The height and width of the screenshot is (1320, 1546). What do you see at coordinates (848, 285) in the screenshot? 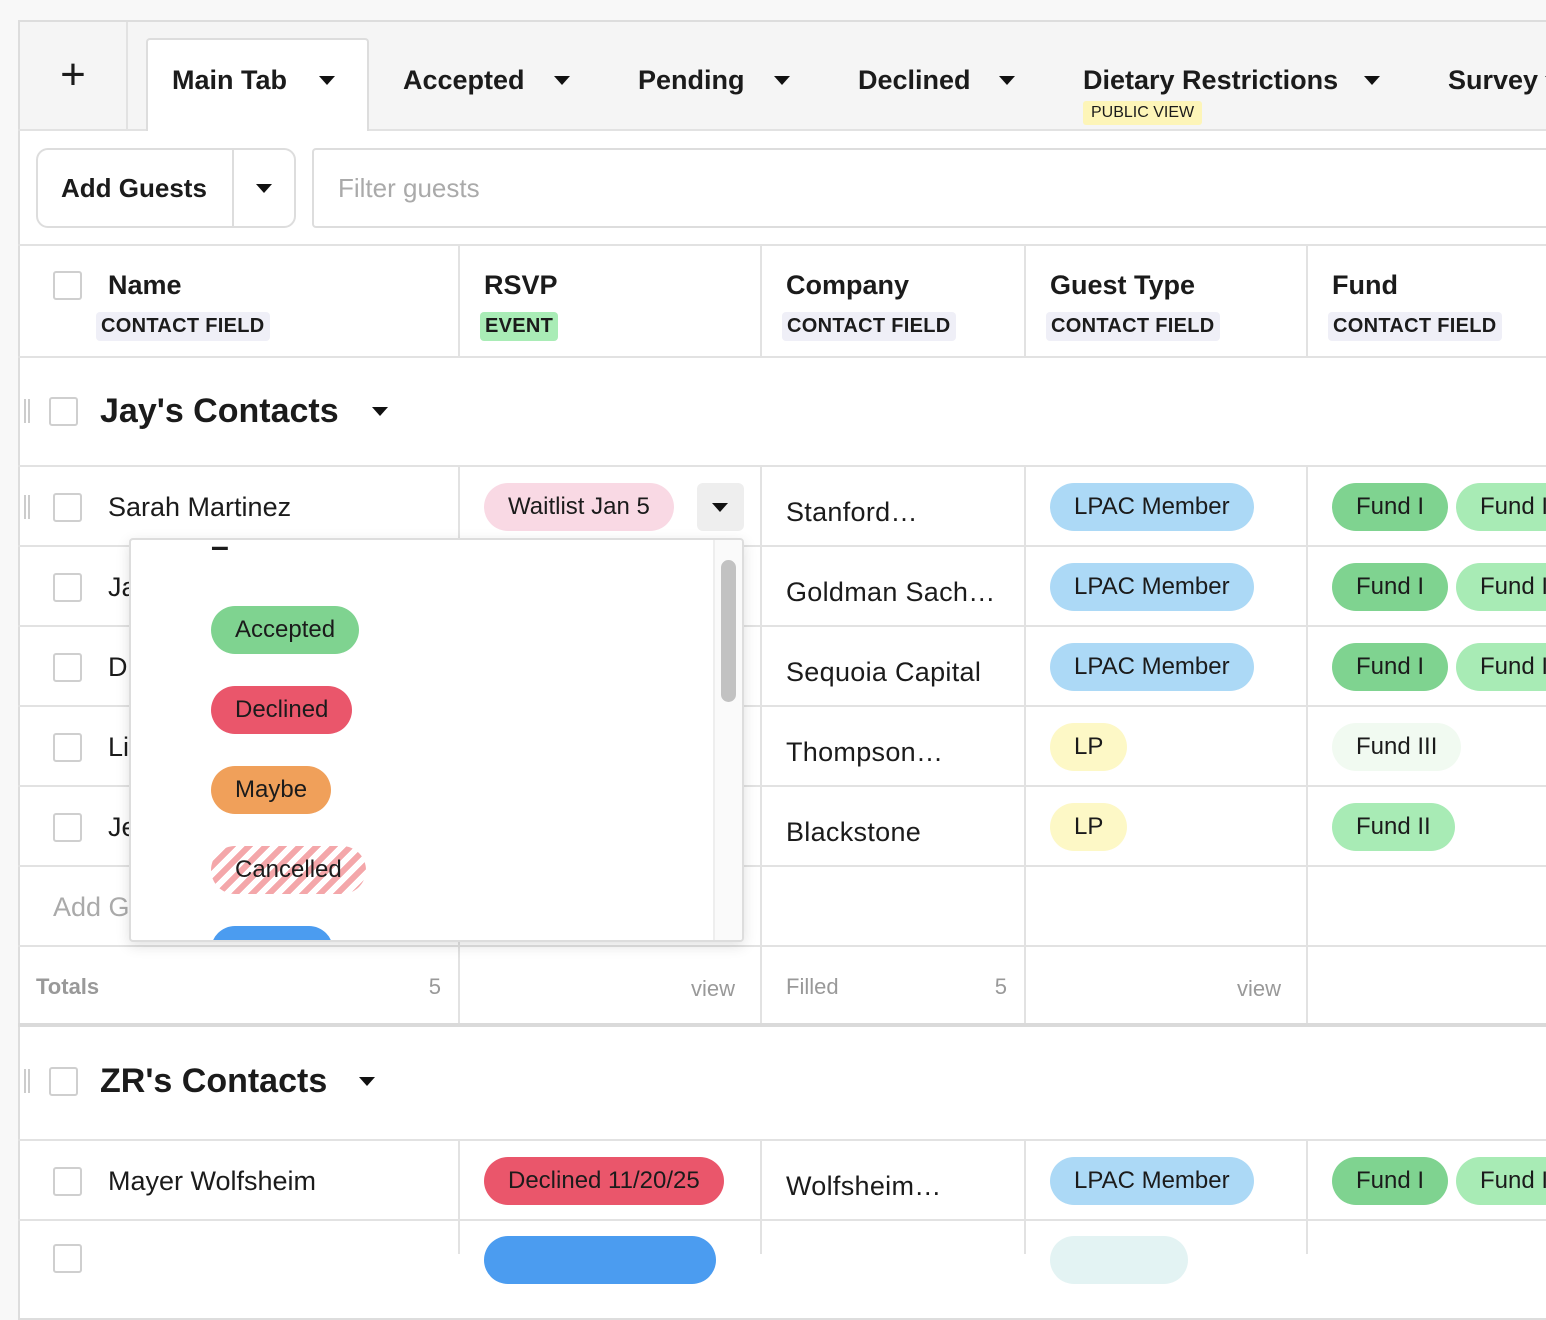
I see `column-title: Company` at bounding box center [848, 285].